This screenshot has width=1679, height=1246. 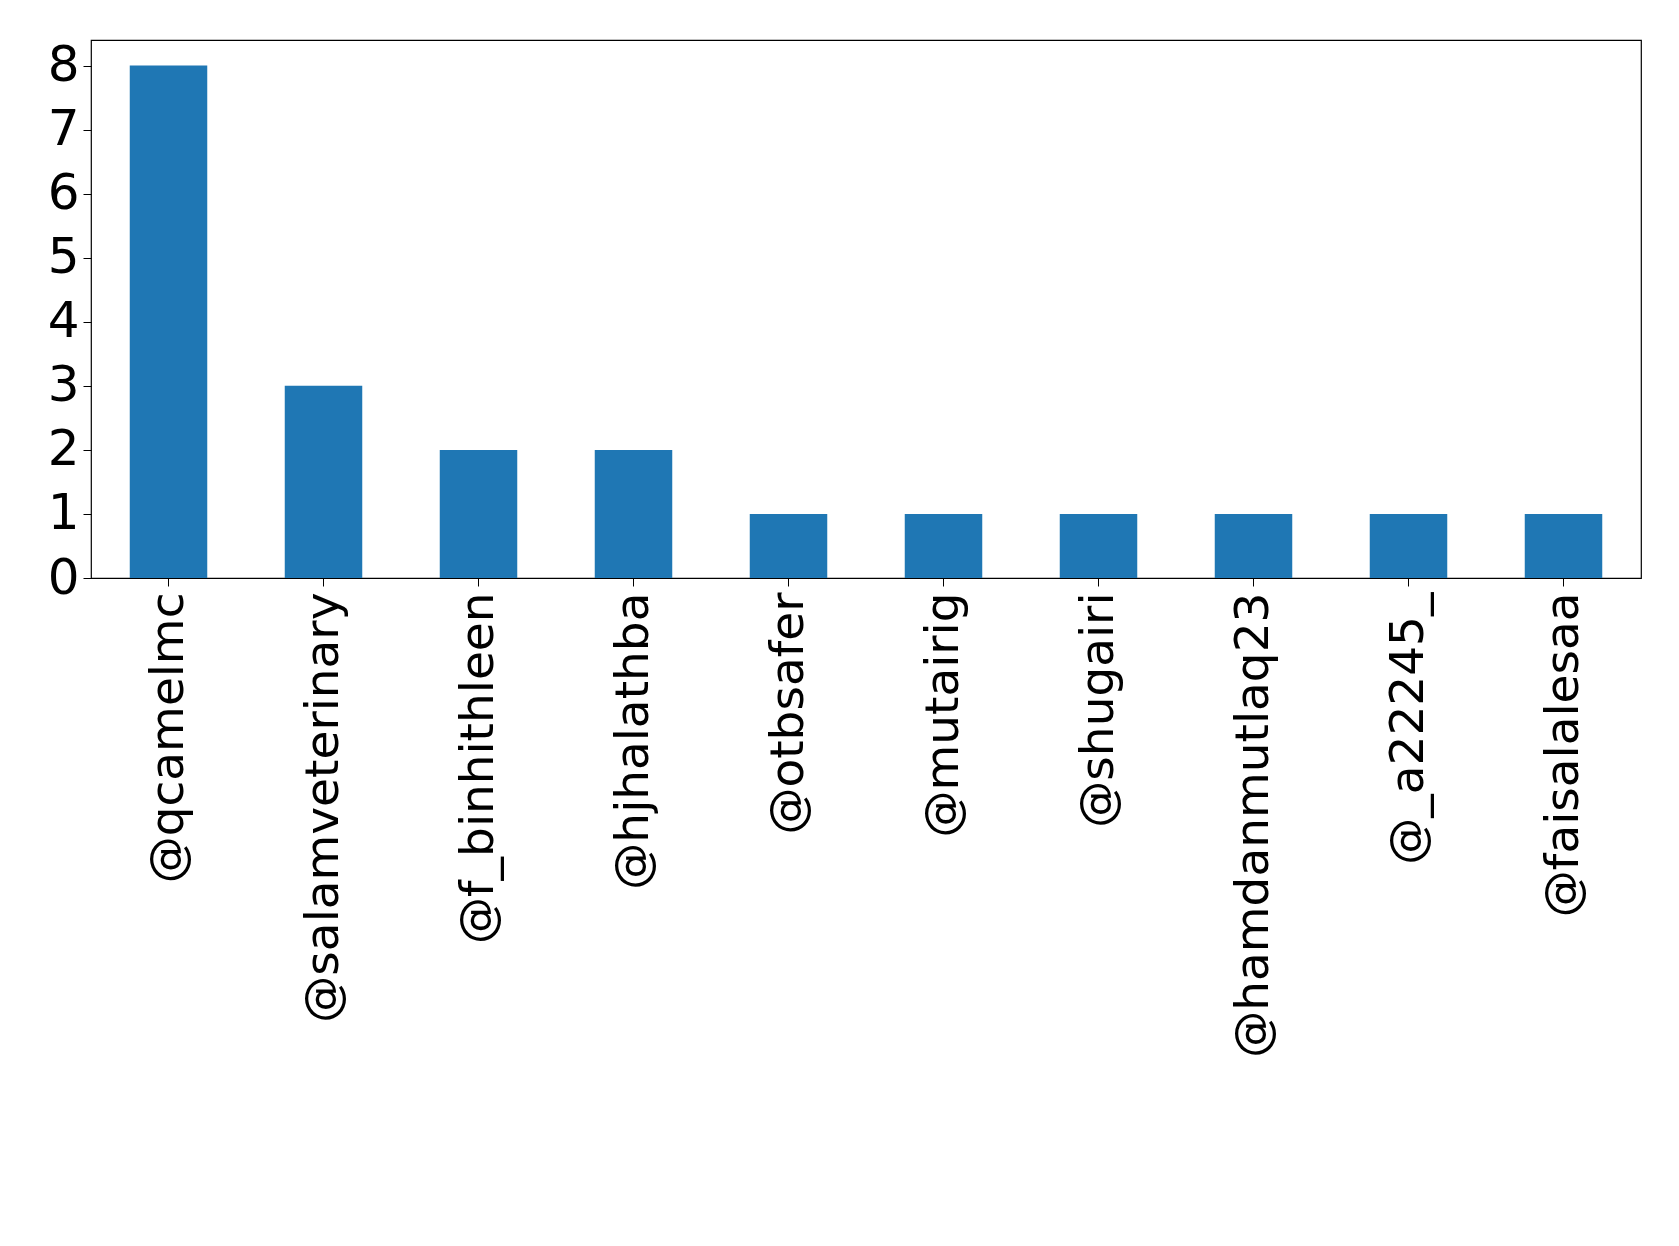 What do you see at coordinates (166, 738) in the screenshot?
I see `x-tick-label: @qcamelmc` at bounding box center [166, 738].